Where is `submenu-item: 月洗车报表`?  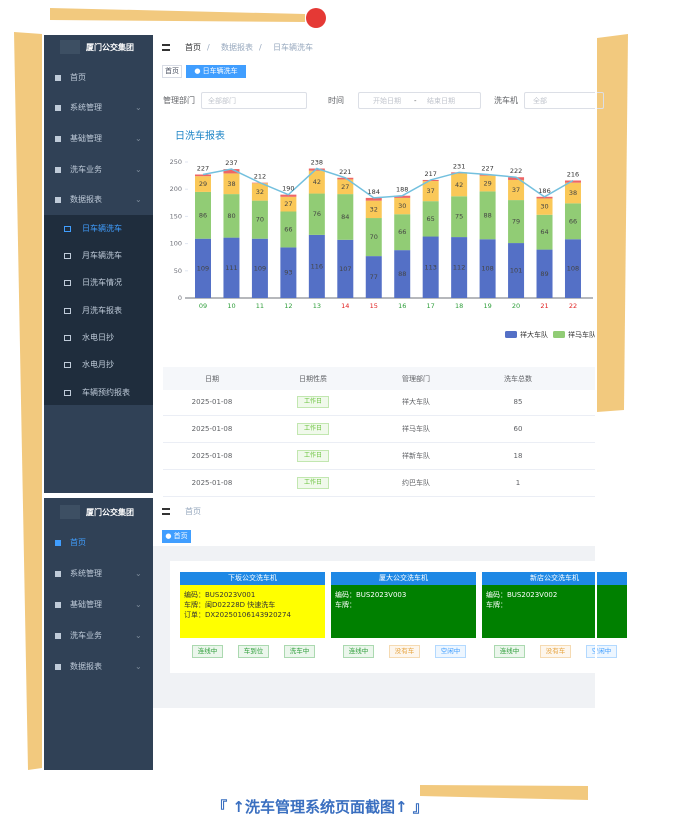
submenu-item: 月洗车报表 is located at coordinates (102, 310).